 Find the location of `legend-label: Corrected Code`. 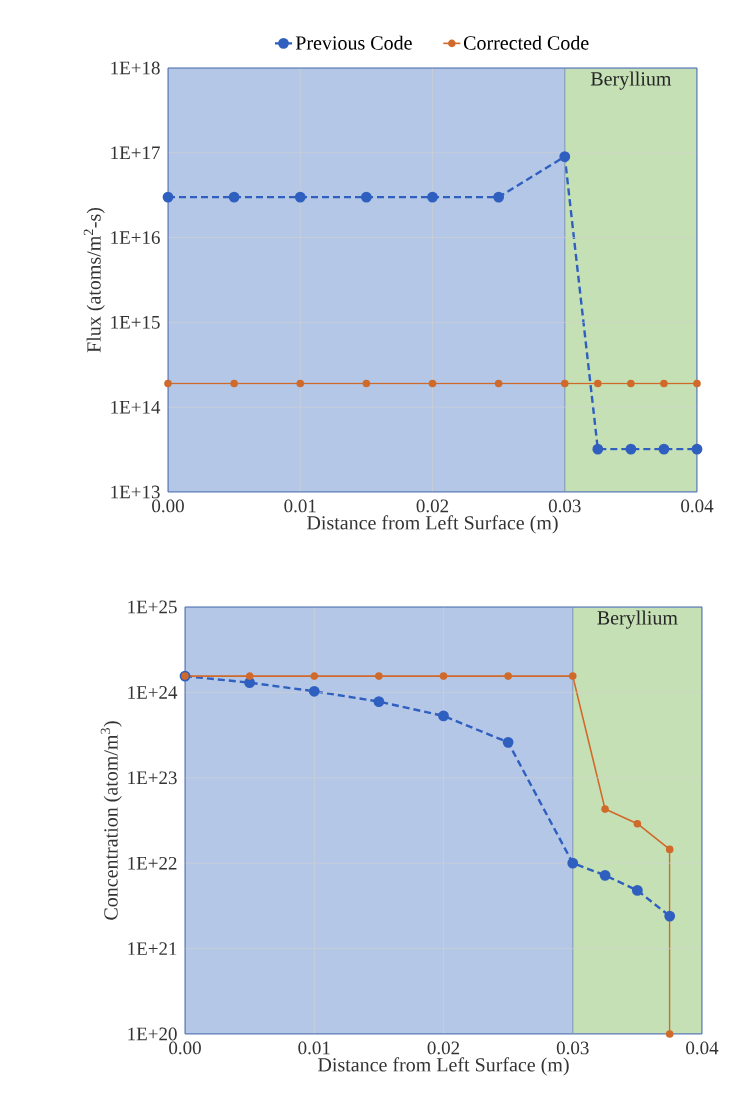

legend-label: Corrected Code is located at coordinates (526, 42).